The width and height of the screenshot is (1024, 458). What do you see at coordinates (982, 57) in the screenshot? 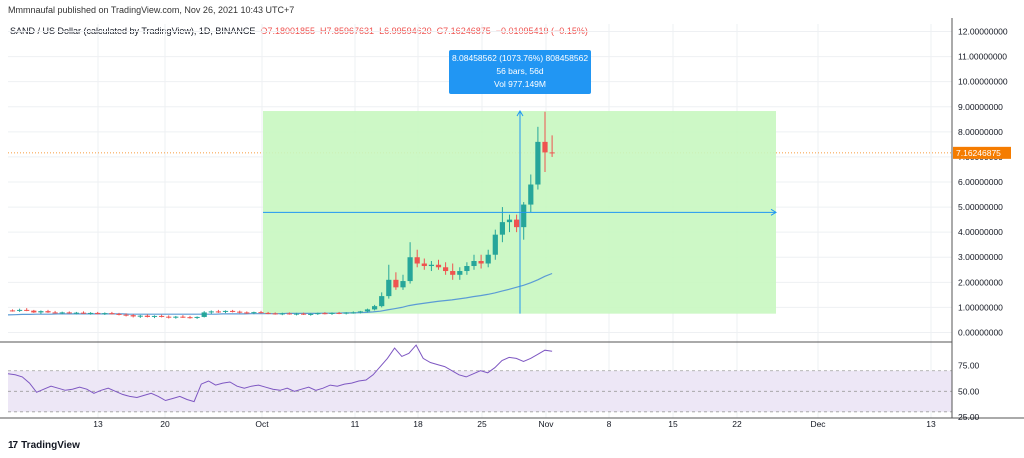
I see `y-tick-label: 11.00000000` at bounding box center [982, 57].